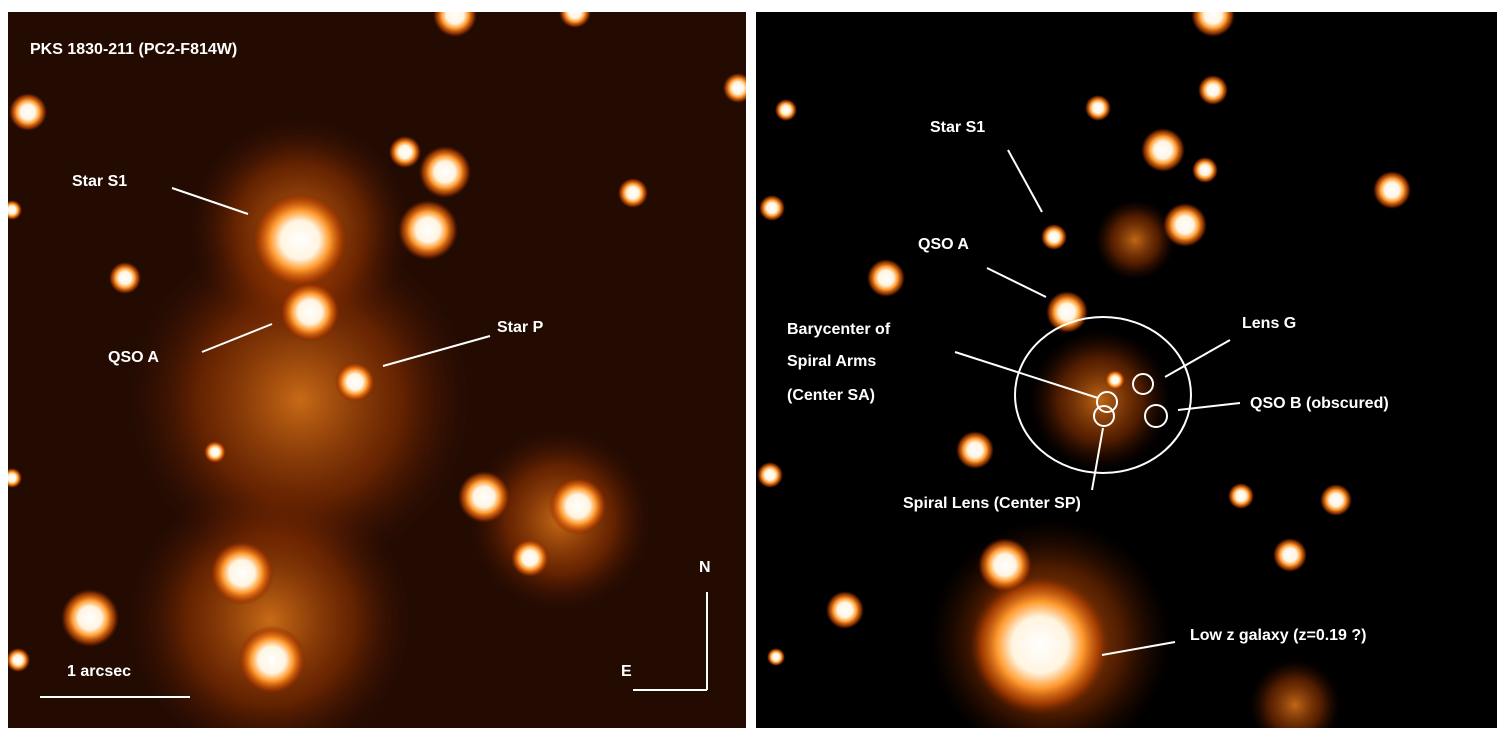  I want to click on label: Low z galaxy (z=0.19 ?), so click(1278, 635).